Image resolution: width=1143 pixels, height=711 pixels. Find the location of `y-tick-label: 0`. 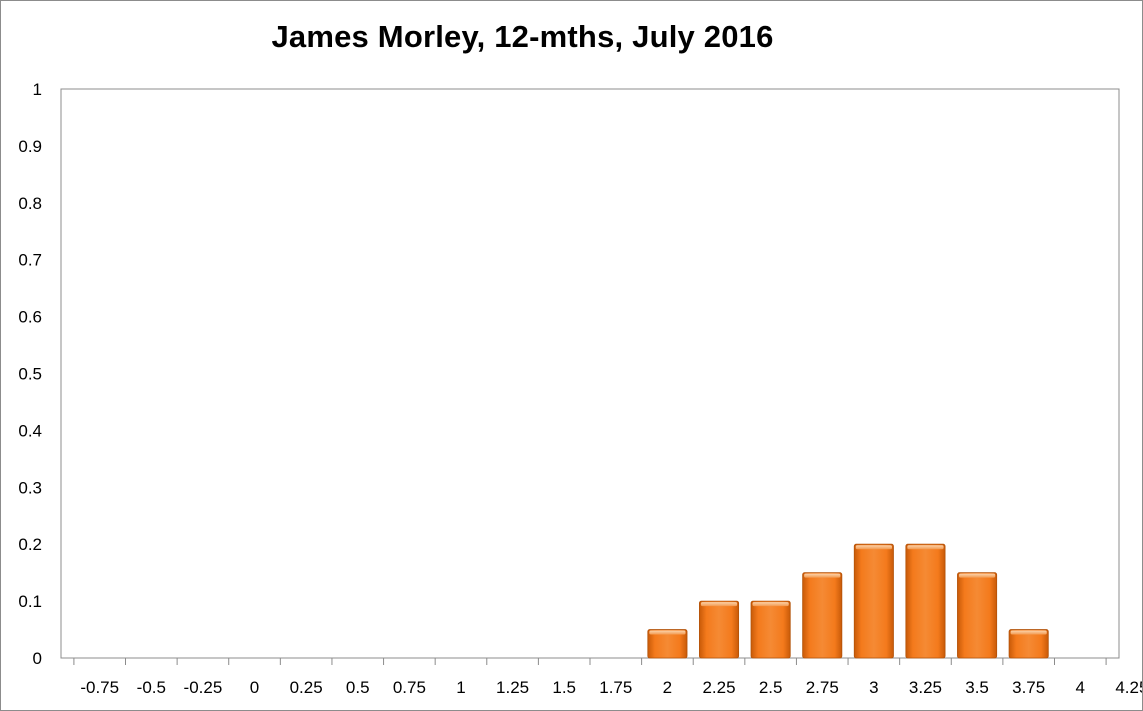

y-tick-label: 0 is located at coordinates (37, 658).